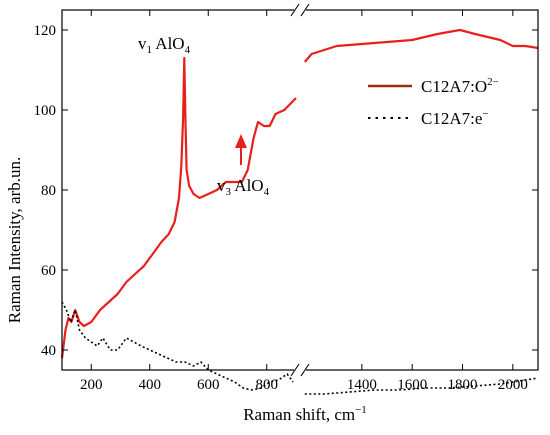  Describe the element at coordinates (168, 43) in the screenshot. I see `annotation-v1-rest: AlO` at that location.